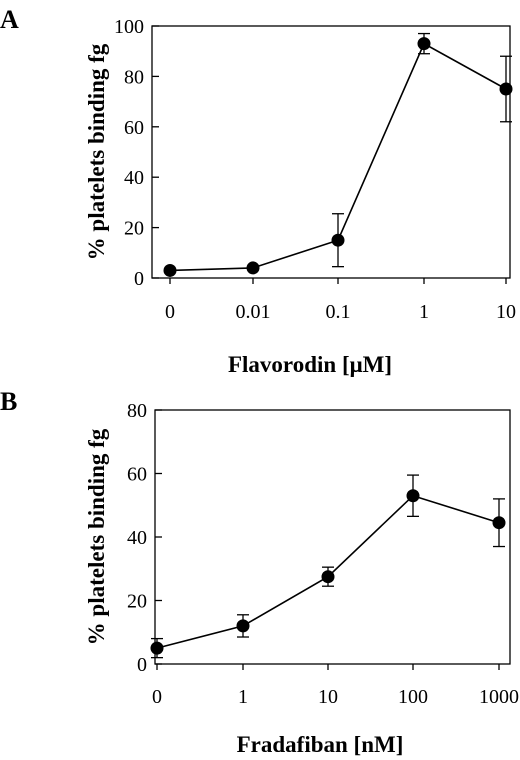 Image resolution: width=520 pixels, height=760 pixels. I want to click on panel-a-label: A, so click(9, 19).